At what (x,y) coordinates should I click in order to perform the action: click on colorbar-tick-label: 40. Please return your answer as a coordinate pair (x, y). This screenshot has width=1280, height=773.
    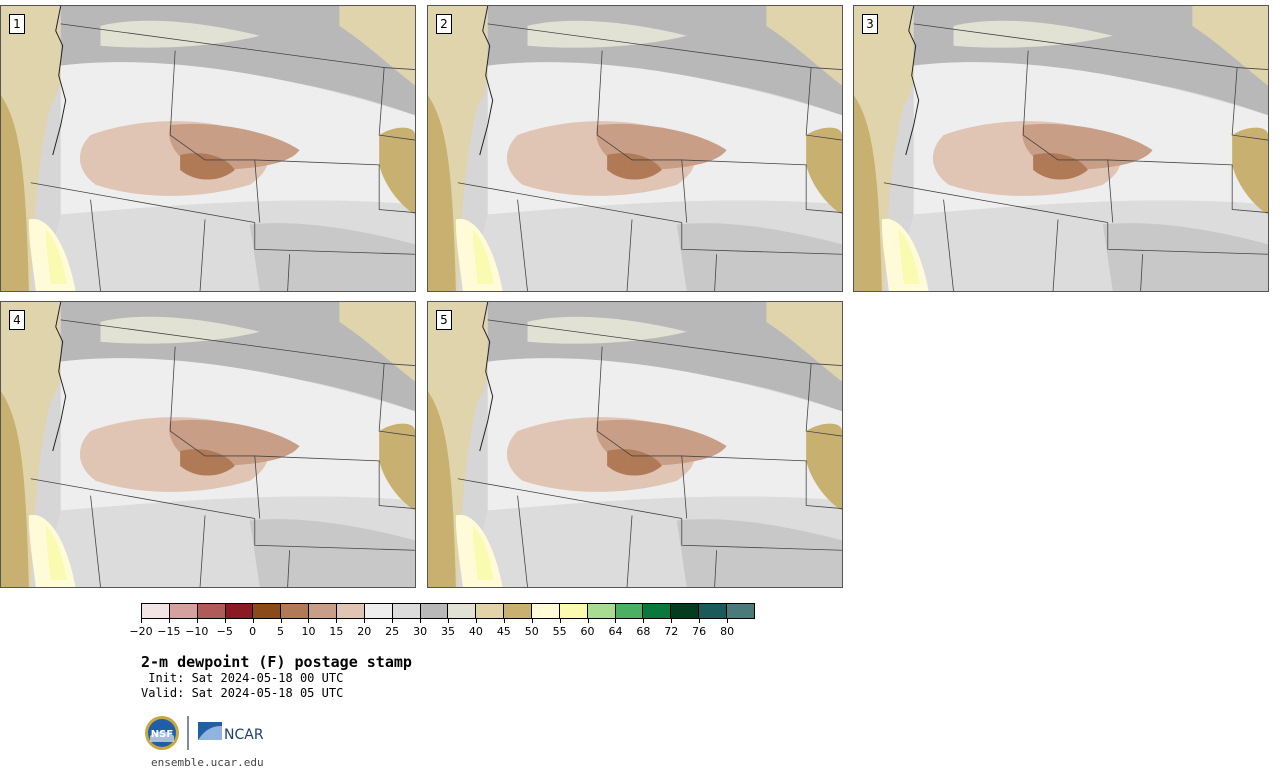
    Looking at the image, I should click on (475, 631).